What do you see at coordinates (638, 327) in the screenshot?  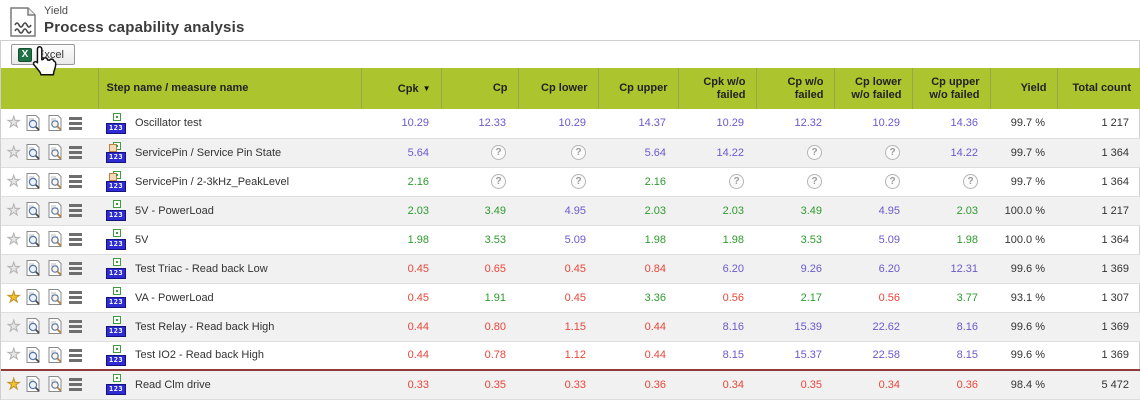 I see `cp-upper-value: 0.44` at bounding box center [638, 327].